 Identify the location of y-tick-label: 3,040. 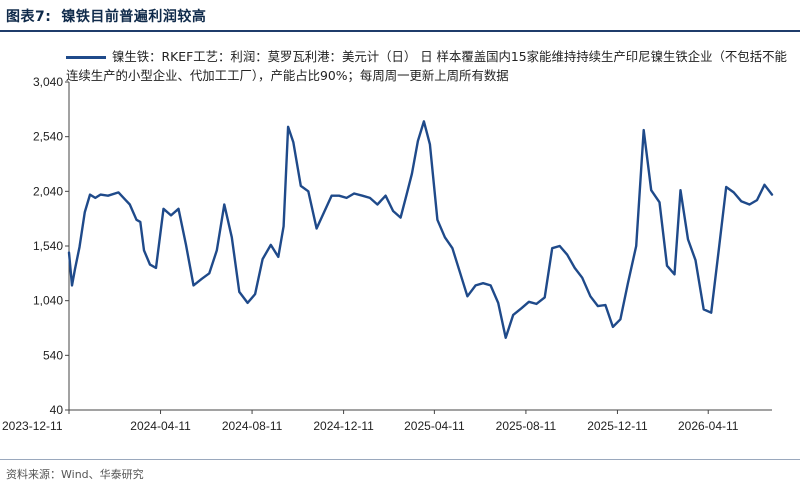
(48, 82).